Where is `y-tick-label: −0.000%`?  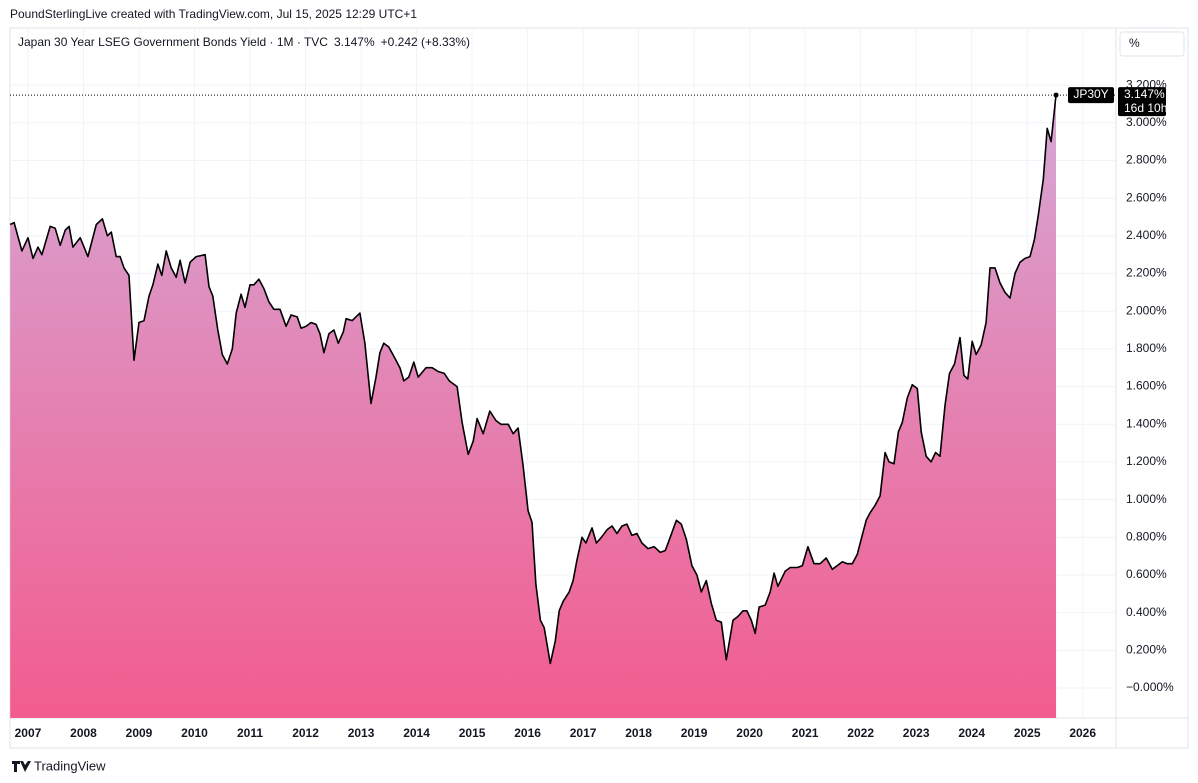 y-tick-label: −0.000% is located at coordinates (1150, 687).